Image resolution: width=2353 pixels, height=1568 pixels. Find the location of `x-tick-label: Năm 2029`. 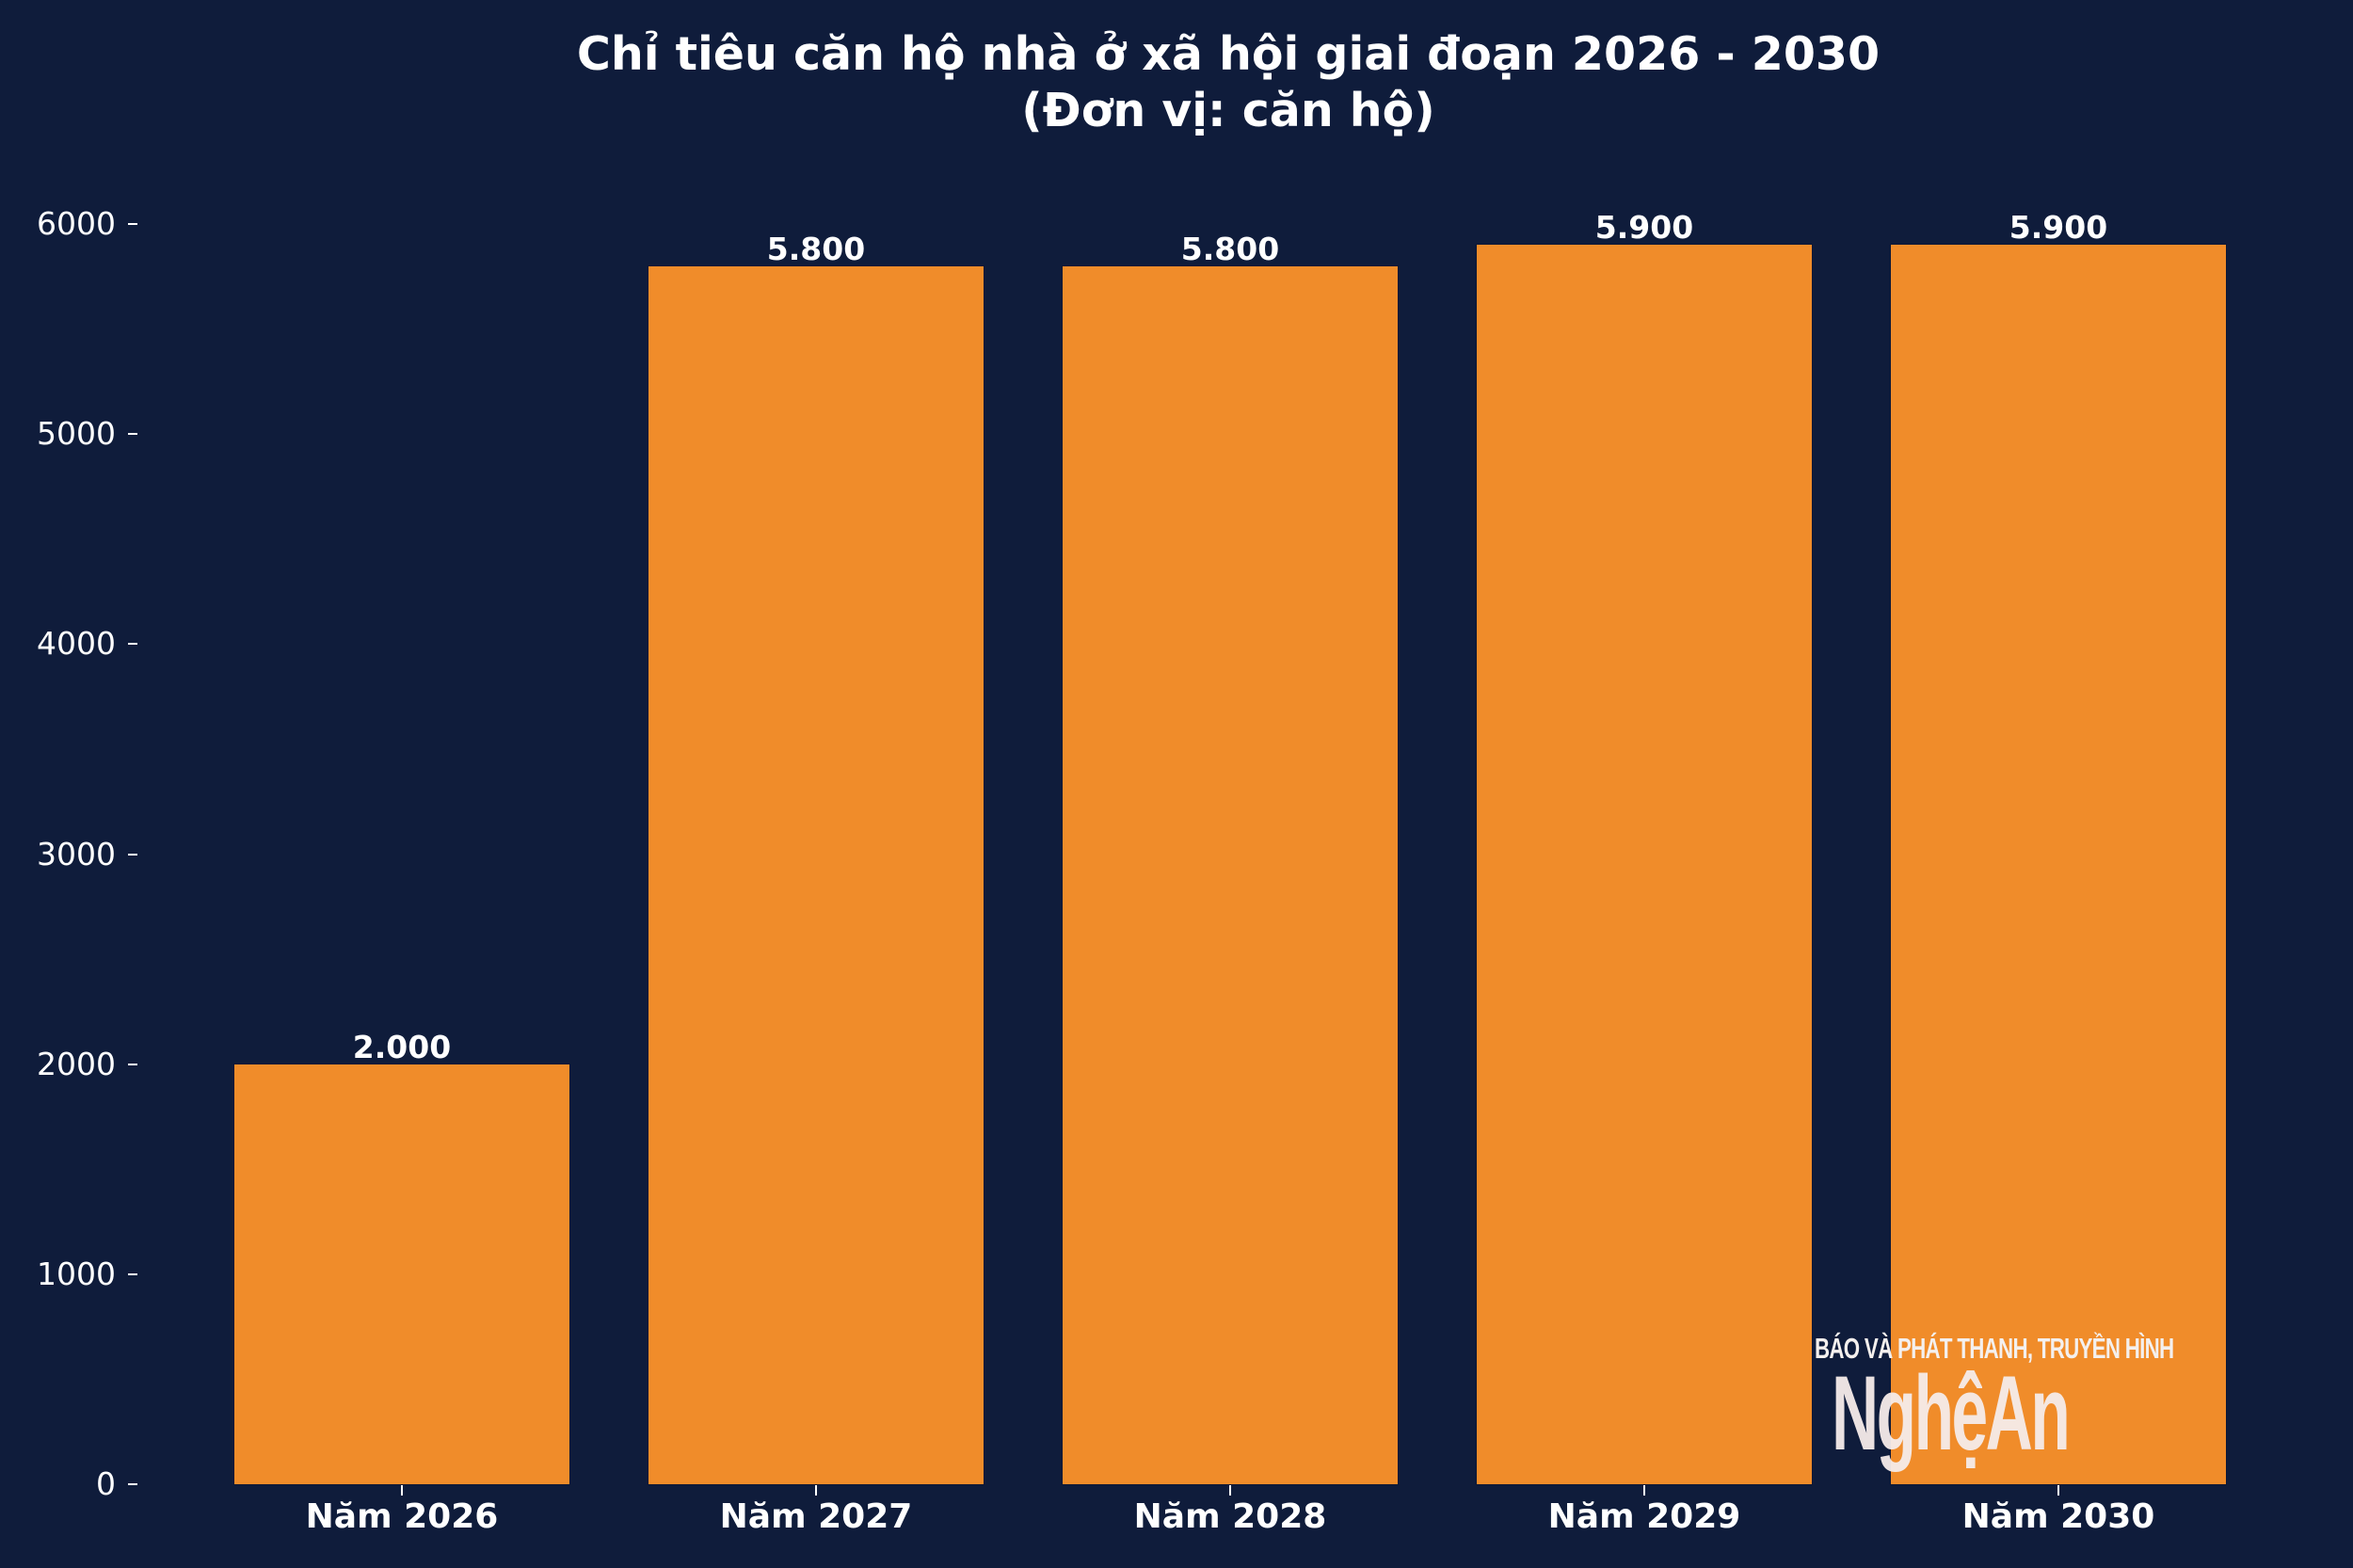

x-tick-label: Năm 2029 is located at coordinates (1644, 1516).